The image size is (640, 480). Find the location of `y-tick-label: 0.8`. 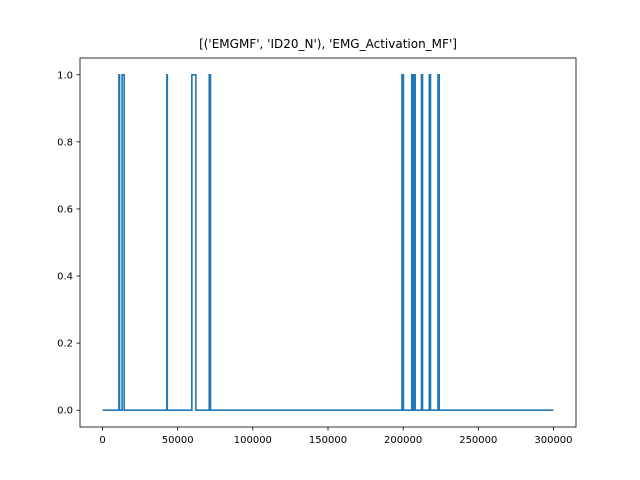

y-tick-label: 0.8 is located at coordinates (65, 142).